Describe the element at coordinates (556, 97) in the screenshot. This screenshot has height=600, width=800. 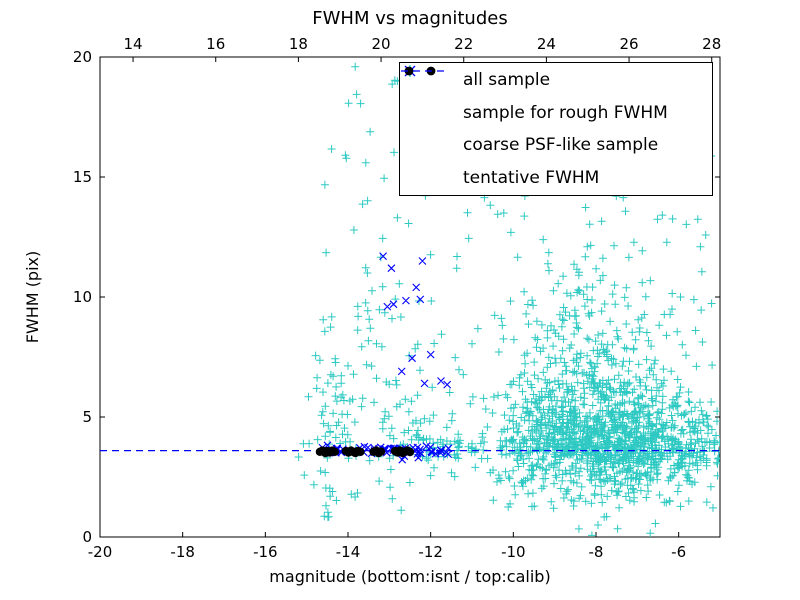
I see `legend-entry-rough-fwhm: sample for rough FWHM` at that location.